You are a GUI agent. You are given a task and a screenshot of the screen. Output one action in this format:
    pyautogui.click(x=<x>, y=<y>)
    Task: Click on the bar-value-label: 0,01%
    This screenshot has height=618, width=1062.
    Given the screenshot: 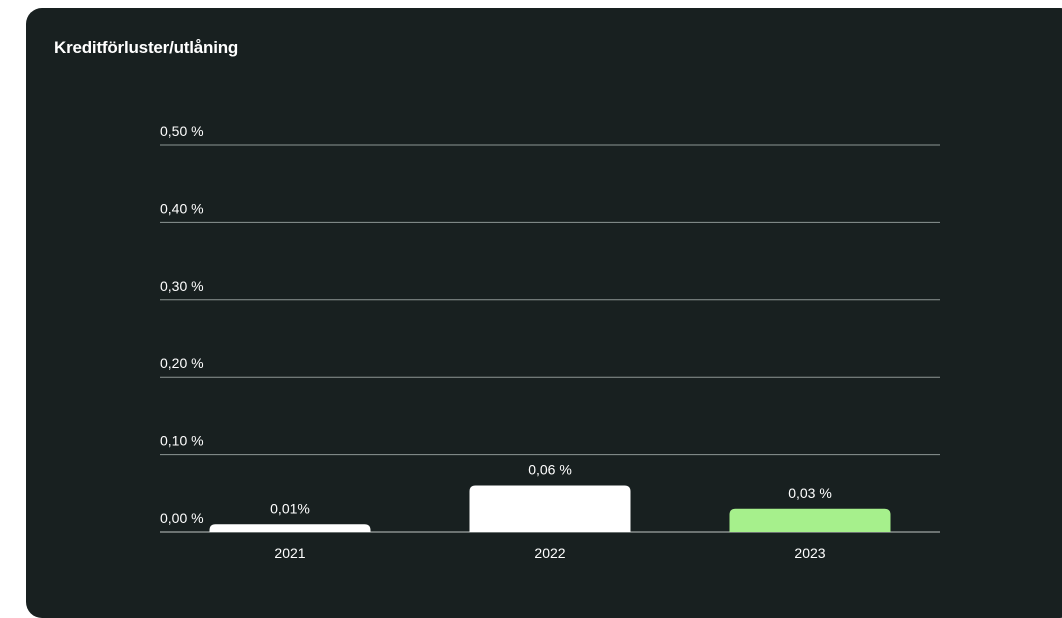 What is the action you would take?
    pyautogui.click(x=290, y=508)
    